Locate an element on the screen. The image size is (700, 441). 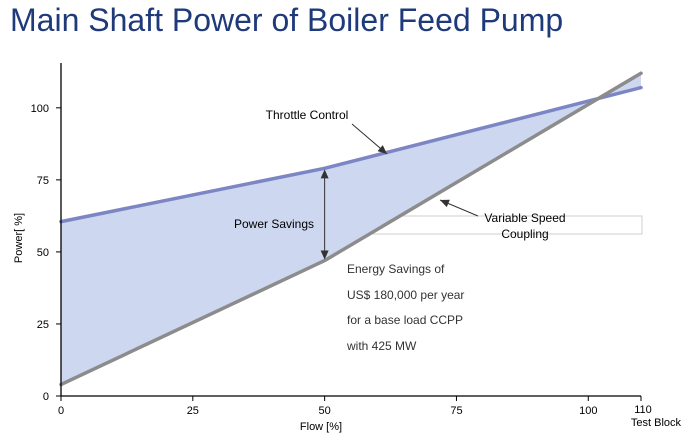
energy-savings-line-1: Energy Savings of is located at coordinates (396, 269).